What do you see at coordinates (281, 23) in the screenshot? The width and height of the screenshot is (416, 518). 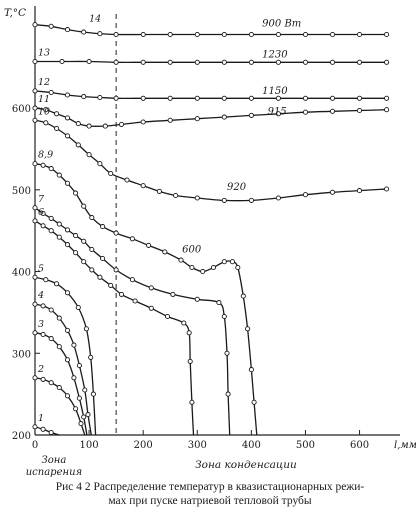 I see `power-annotation: 900 Вт` at bounding box center [281, 23].